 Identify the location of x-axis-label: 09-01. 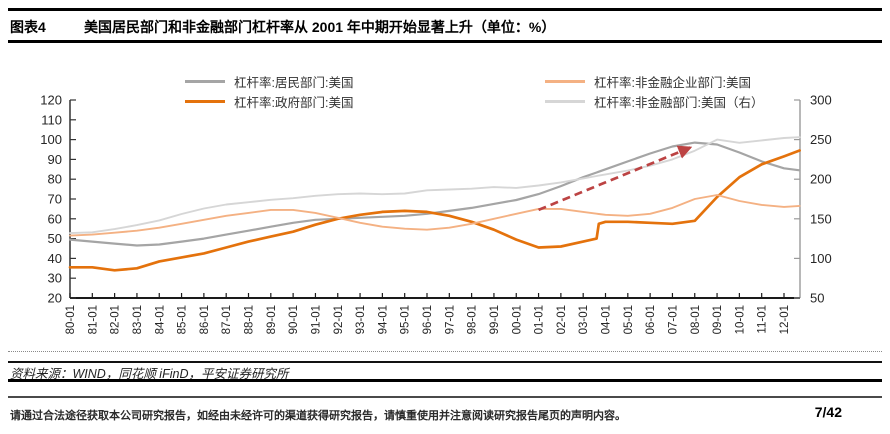
(718, 319).